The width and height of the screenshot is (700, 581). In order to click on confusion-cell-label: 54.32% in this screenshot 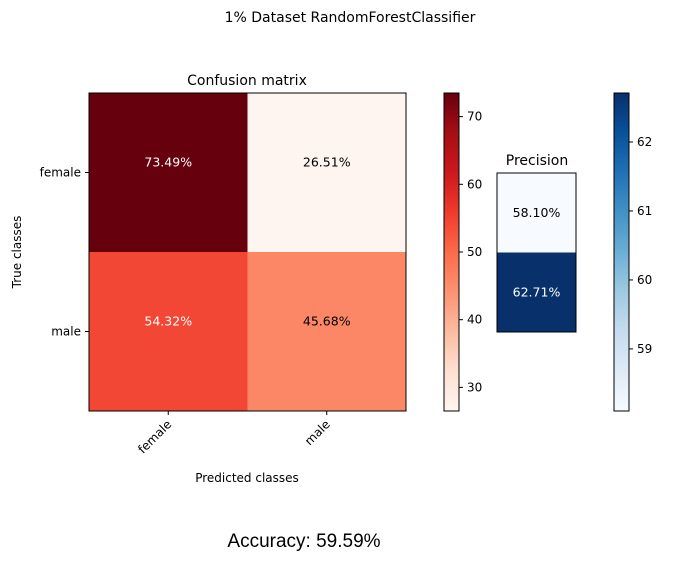, I will do `click(168, 321)`.